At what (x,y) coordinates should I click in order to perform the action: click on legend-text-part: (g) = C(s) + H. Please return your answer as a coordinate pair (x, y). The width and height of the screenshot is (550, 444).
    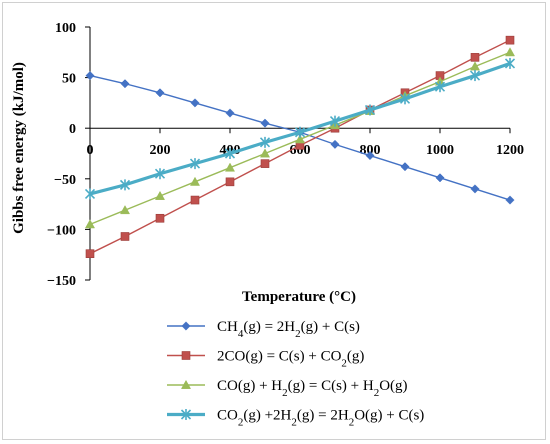
    Looking at the image, I should click on (331, 386).